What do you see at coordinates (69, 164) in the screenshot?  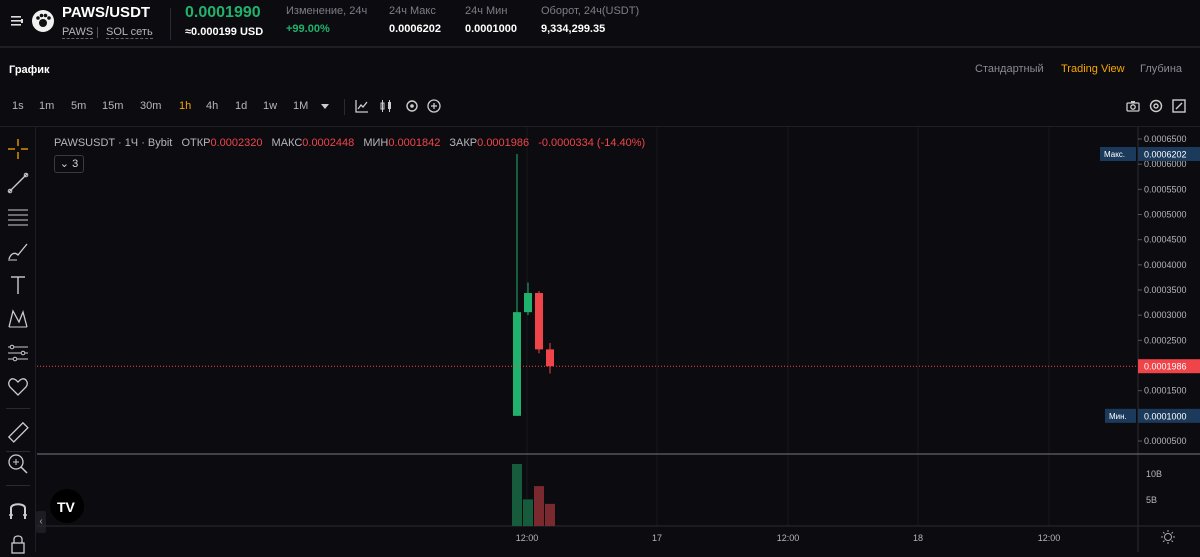 I see `indicators-toggle: ⌄ 3` at bounding box center [69, 164].